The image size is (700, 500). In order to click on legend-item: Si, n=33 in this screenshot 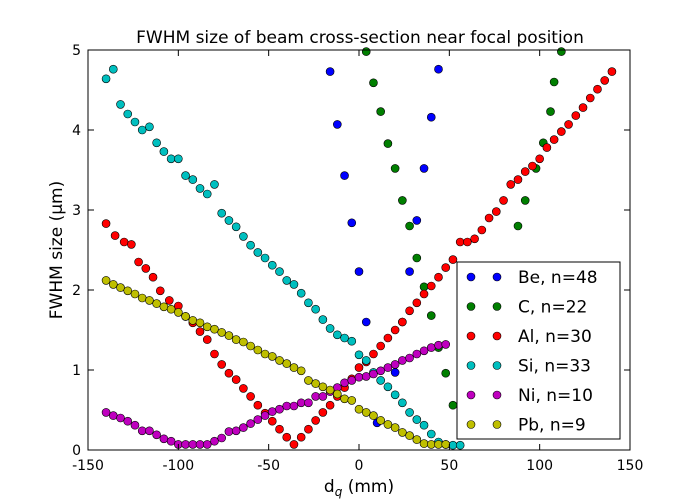, I will do `click(528, 367)`.